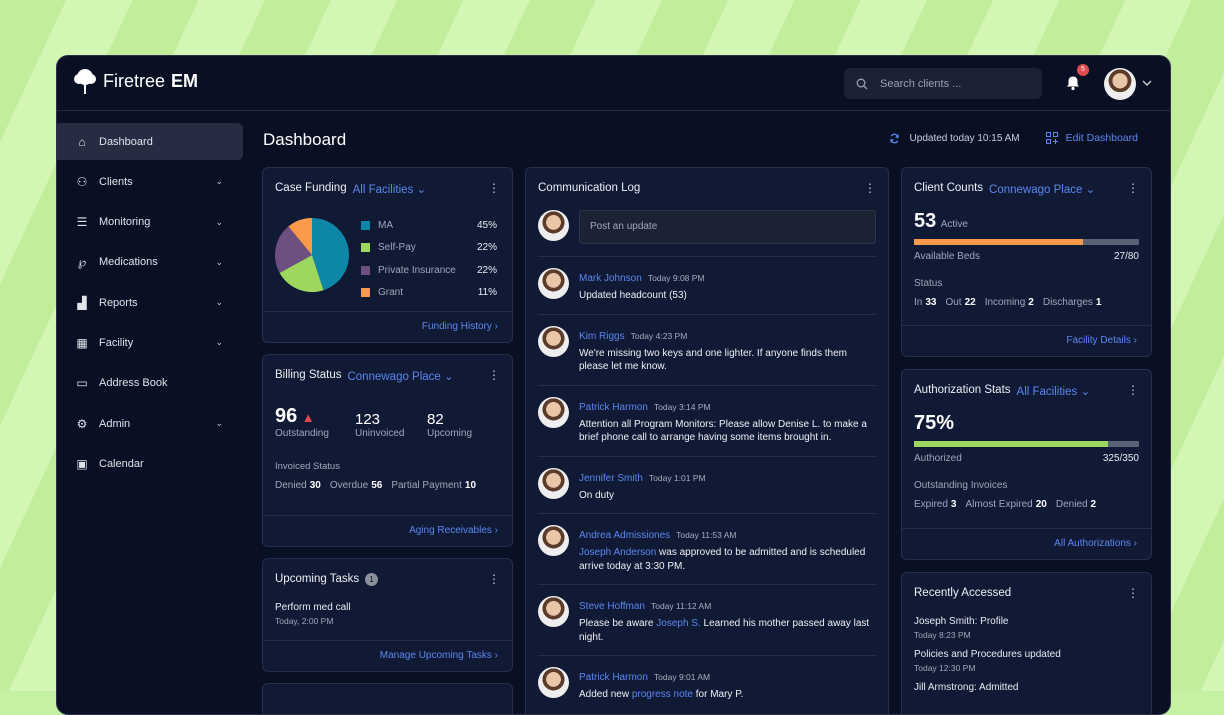  Describe the element at coordinates (659, 335) in the screenshot. I see `message-time: Today 4:23 PM` at that location.